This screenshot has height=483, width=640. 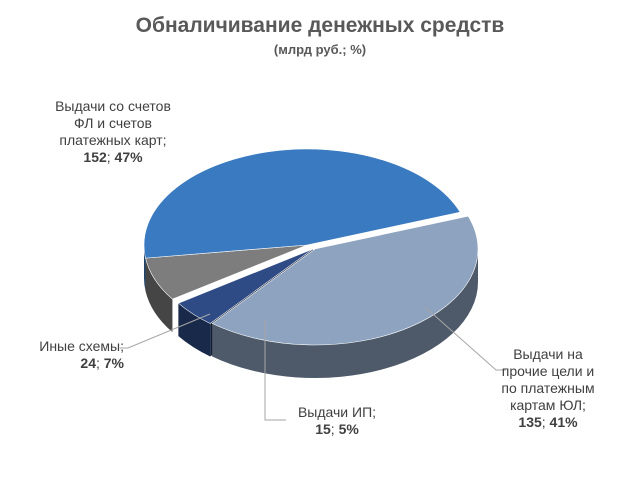 I want to click on slice-label-line: картам ЮЛ;, so click(x=548, y=405).